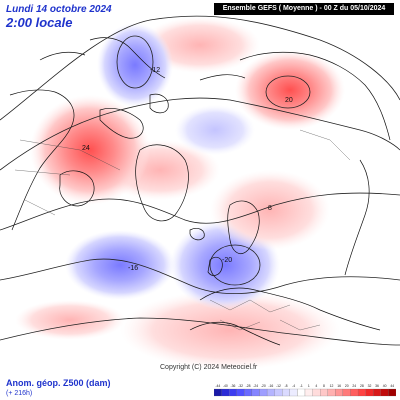 The width and height of the screenshot is (400, 400). Describe the element at coordinates (230, 330) in the screenshot. I see `south-light-positive` at that location.